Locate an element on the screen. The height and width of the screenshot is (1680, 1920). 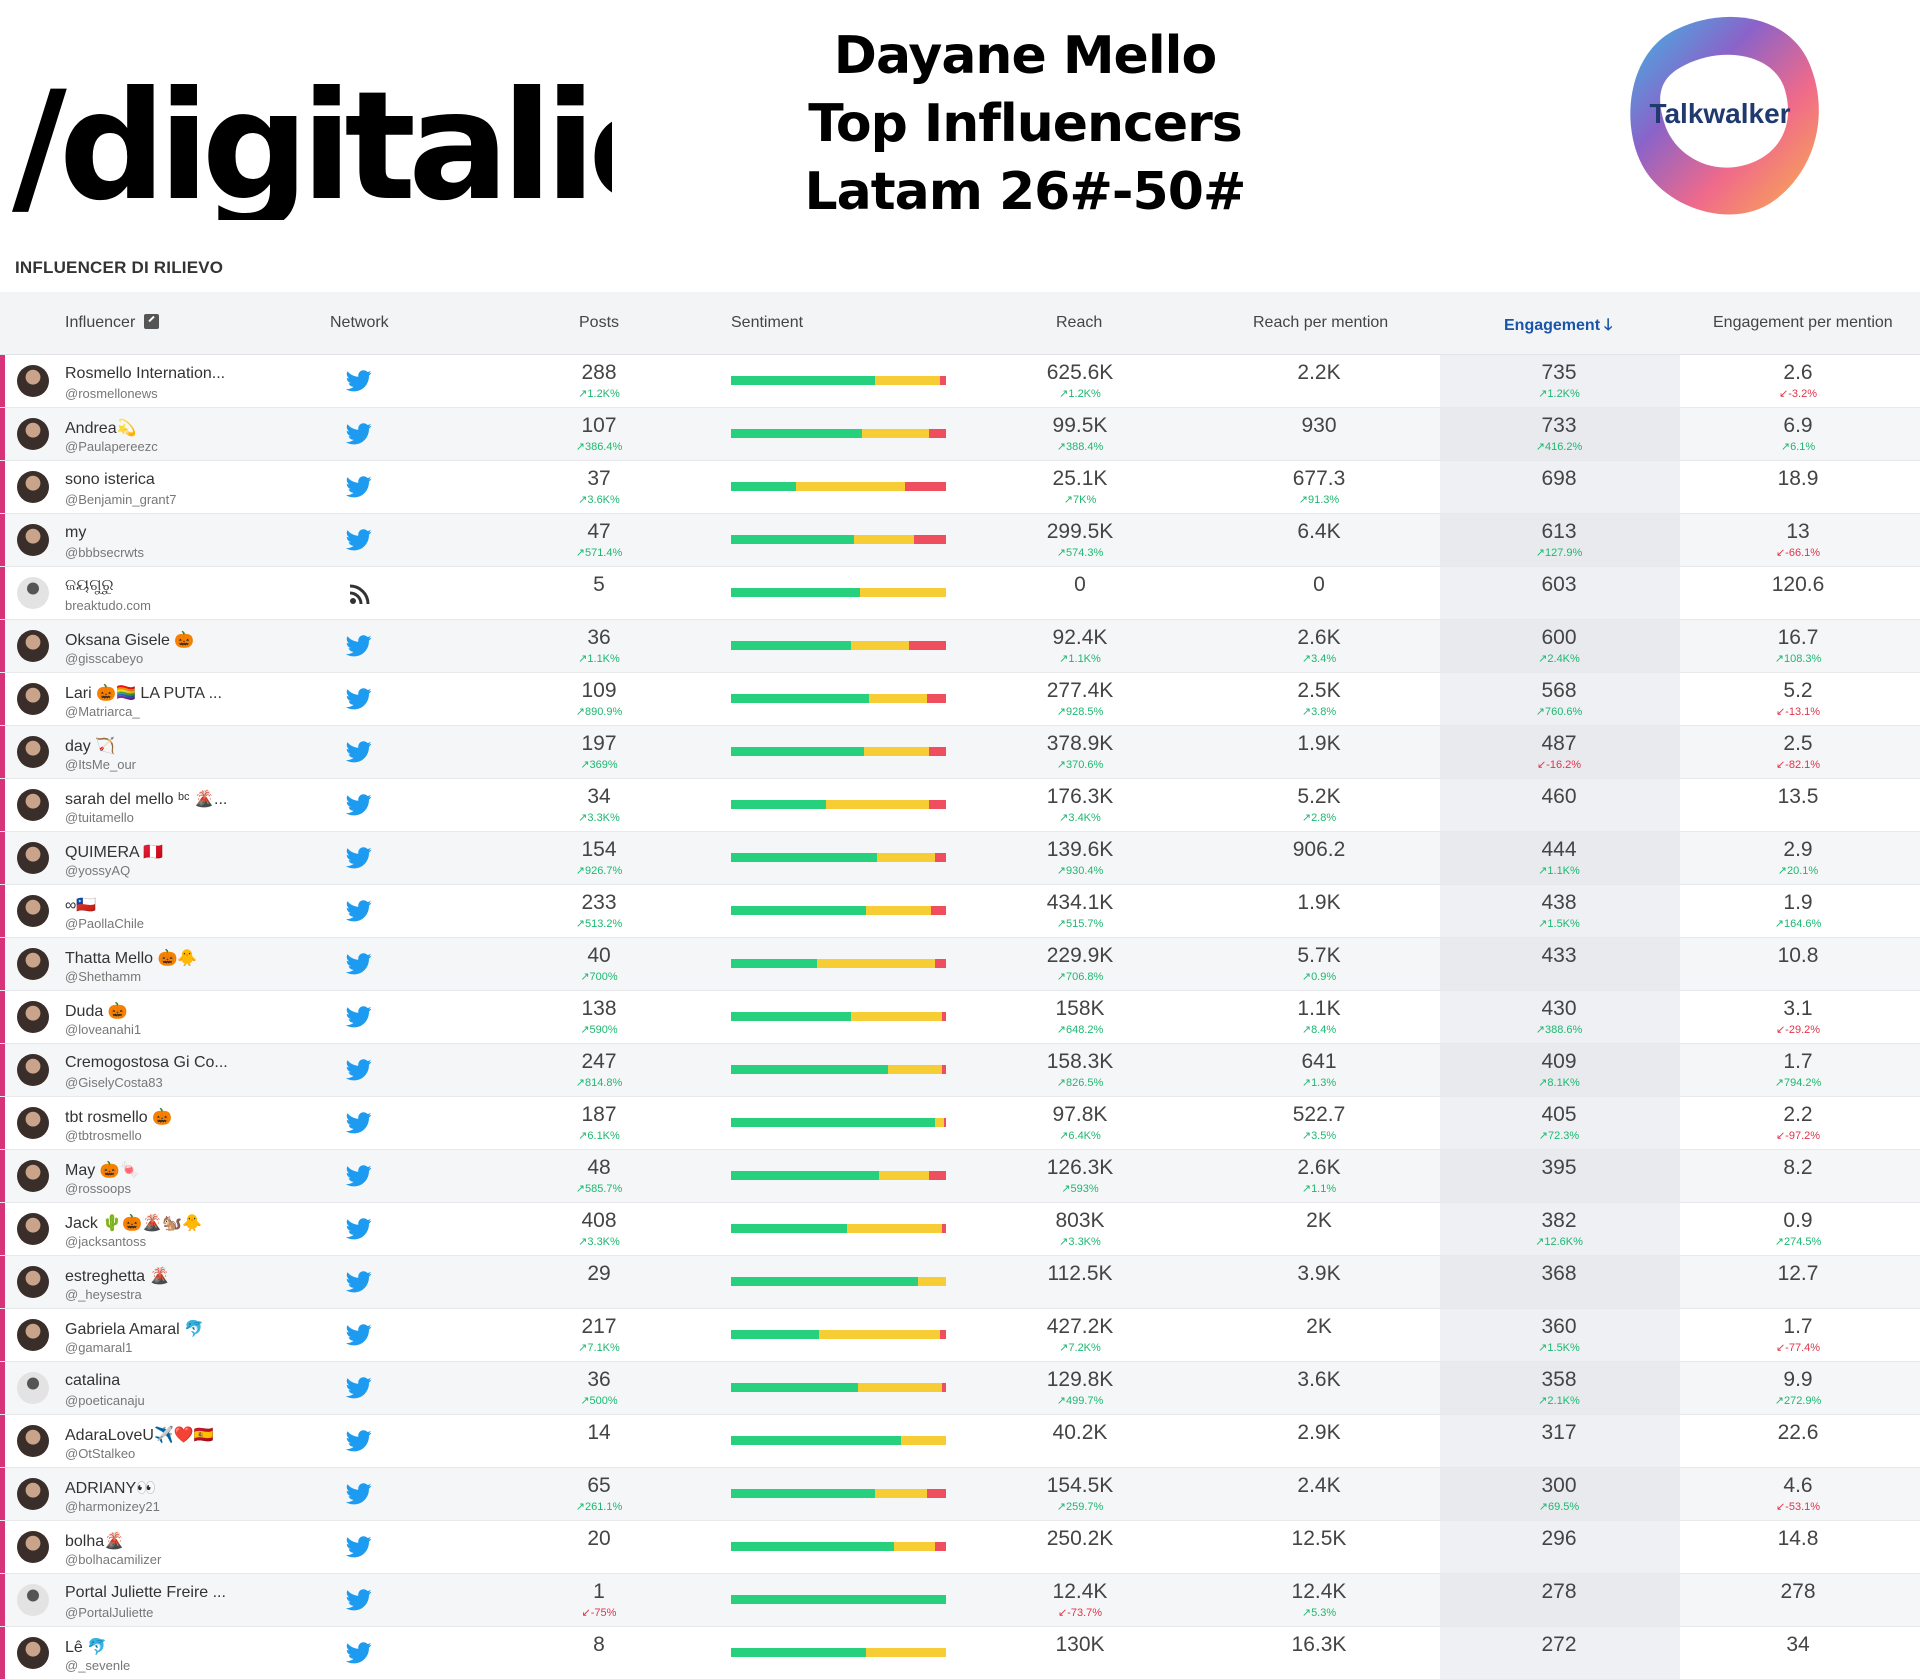
influencer-name: Gabriela Amaral 🐬 is located at coordinates (135, 1329).